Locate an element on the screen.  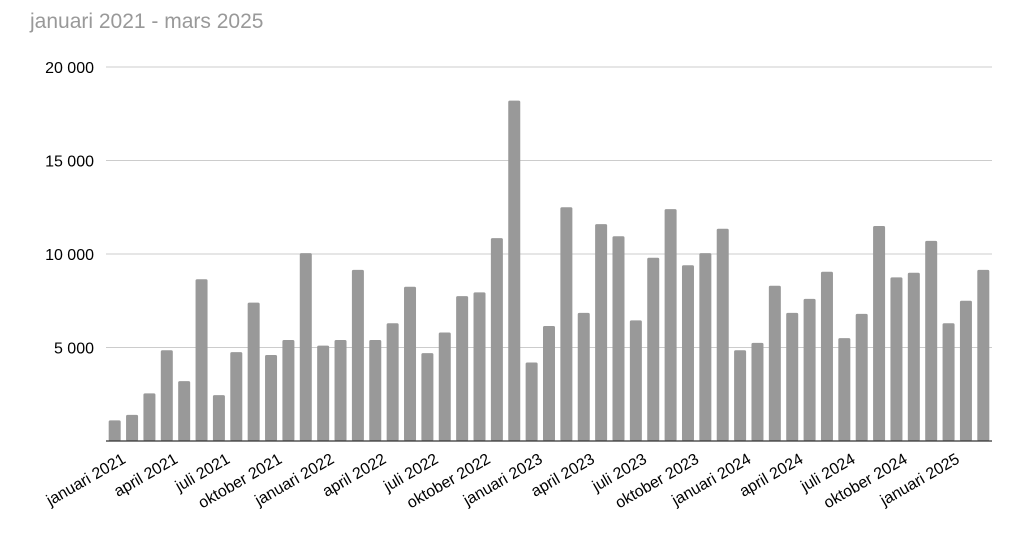
y-tick-label: 20 000 is located at coordinates (69, 68).